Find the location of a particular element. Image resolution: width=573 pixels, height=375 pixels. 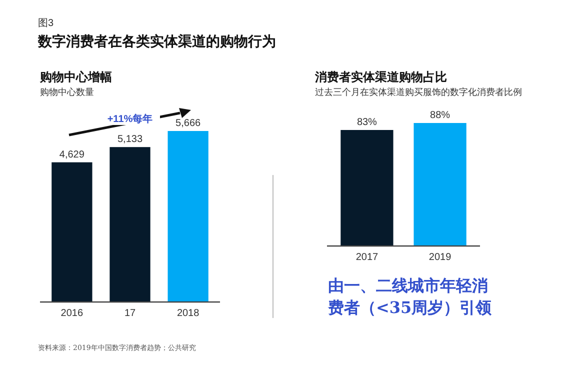

x-tick-label: 2018 is located at coordinates (188, 313).